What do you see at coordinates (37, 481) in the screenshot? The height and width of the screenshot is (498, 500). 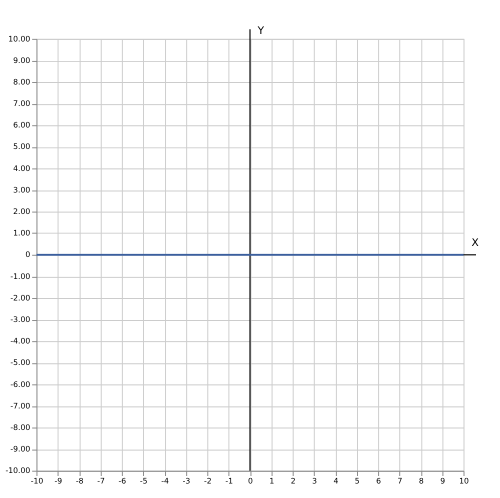 I see `x-tick-label: -10` at bounding box center [37, 481].